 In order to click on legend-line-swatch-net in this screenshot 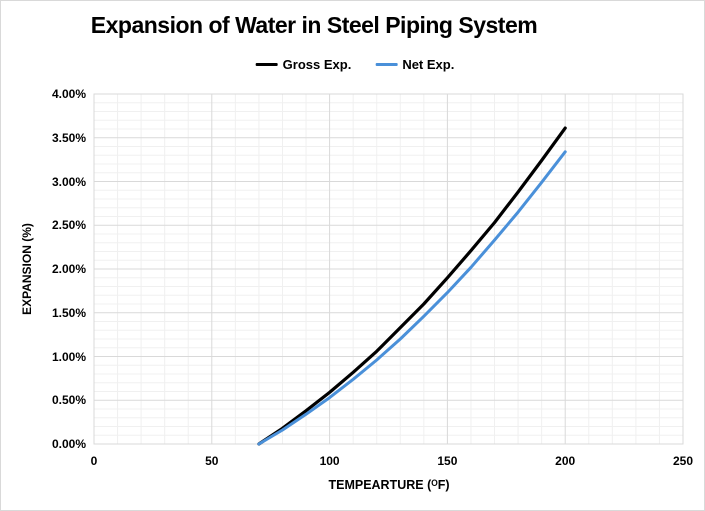, I will do `click(386, 64)`.